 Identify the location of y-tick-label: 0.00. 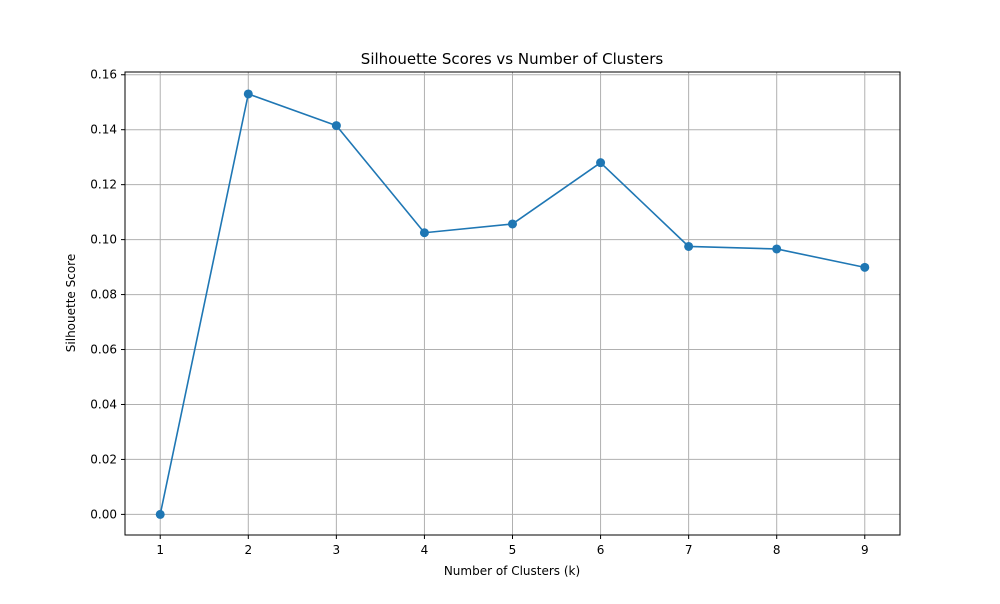
(103, 514).